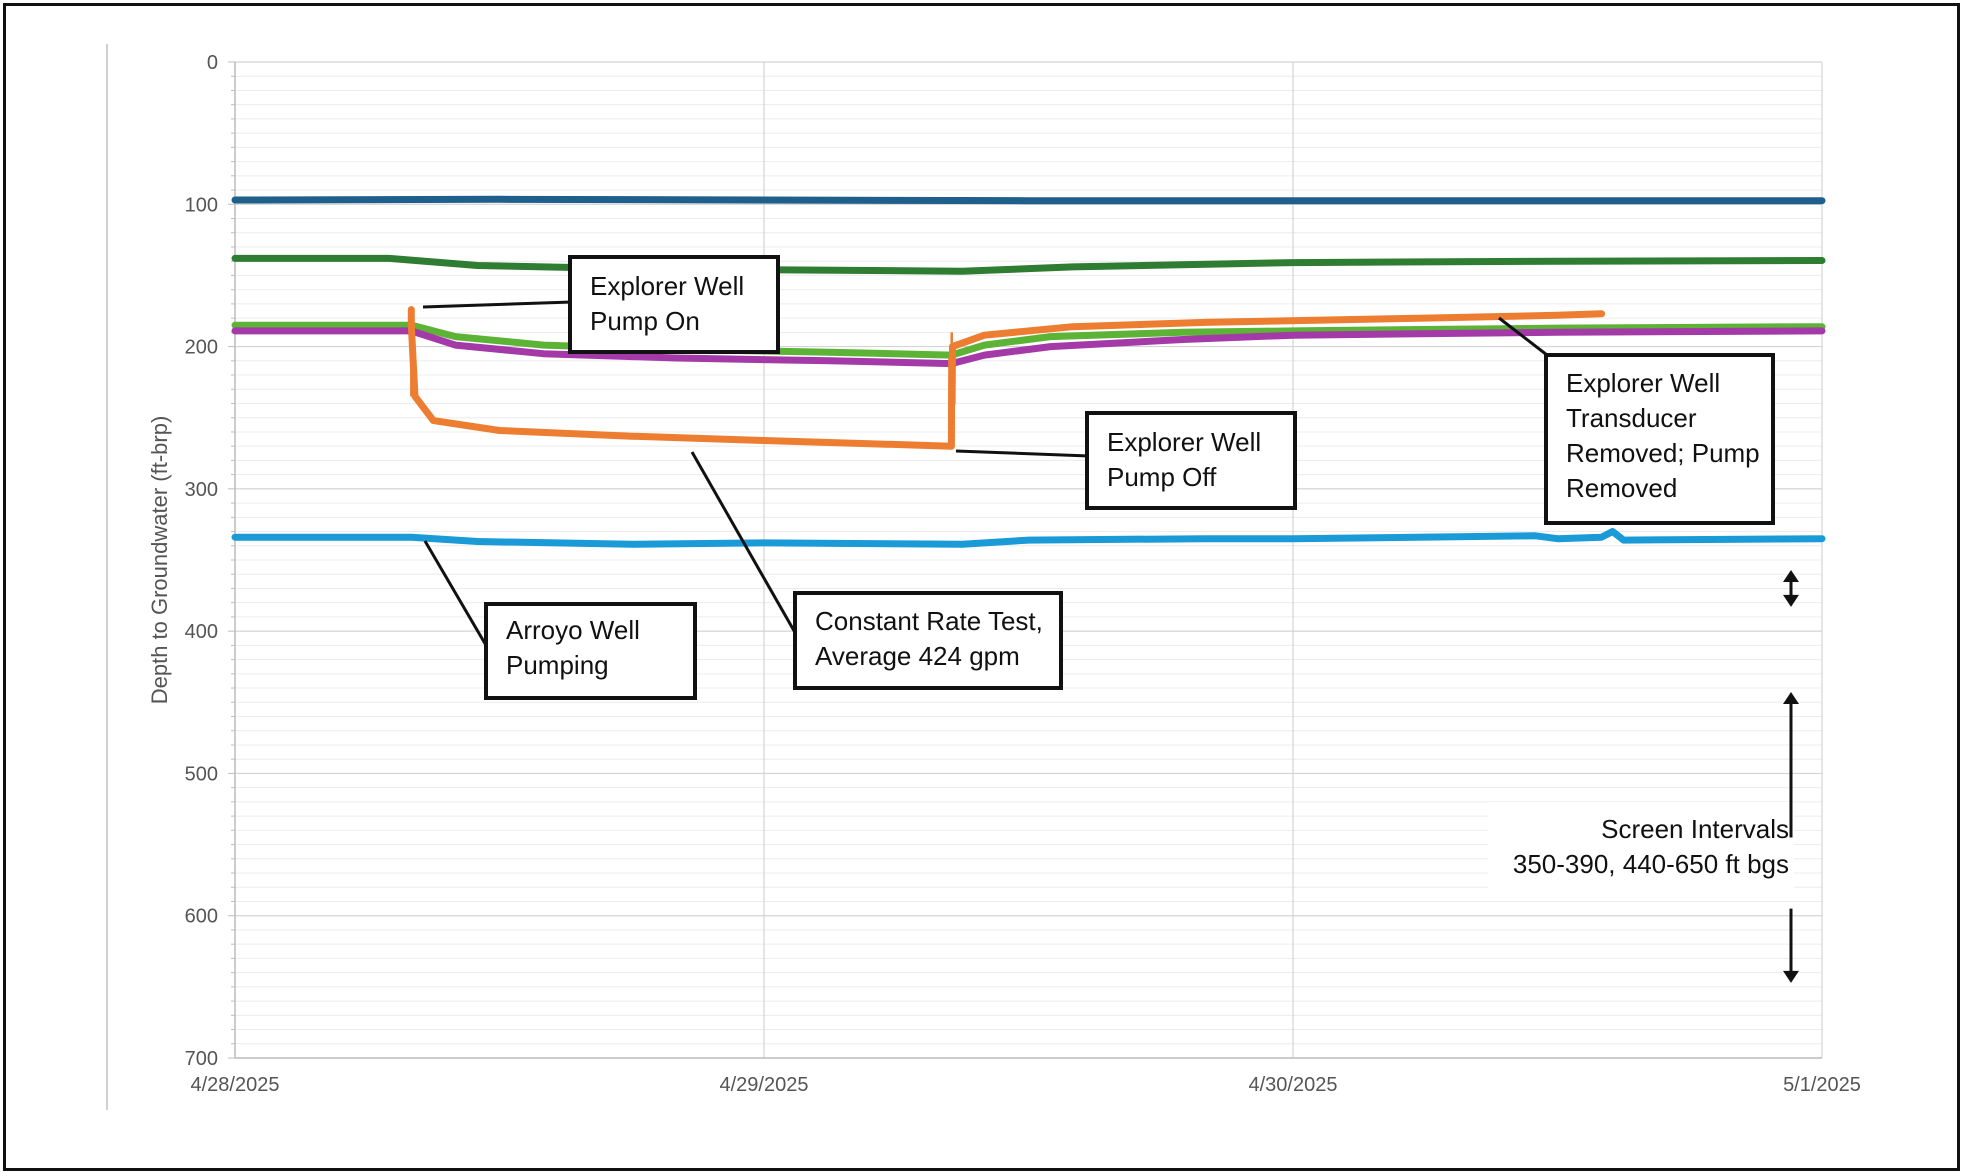  I want to click on annotation-text: Arroyo Well, so click(573, 630).